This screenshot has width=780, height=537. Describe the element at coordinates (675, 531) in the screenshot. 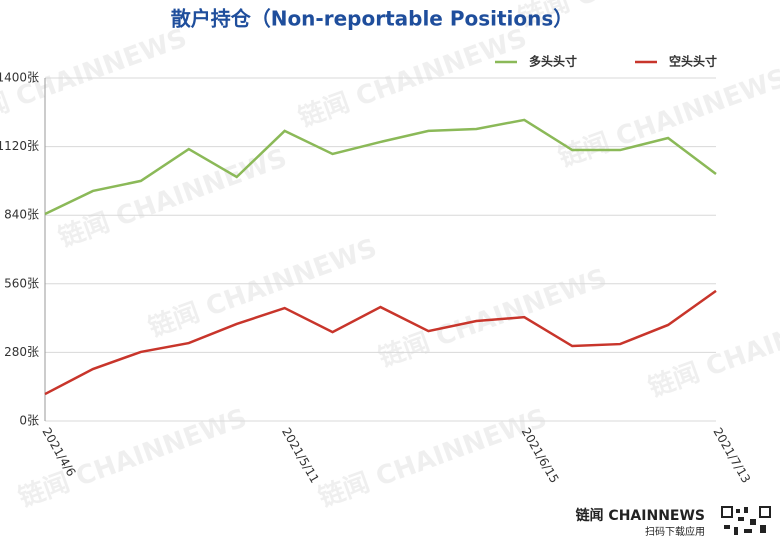

I see `footer-caption: 扫码下载应用` at that location.